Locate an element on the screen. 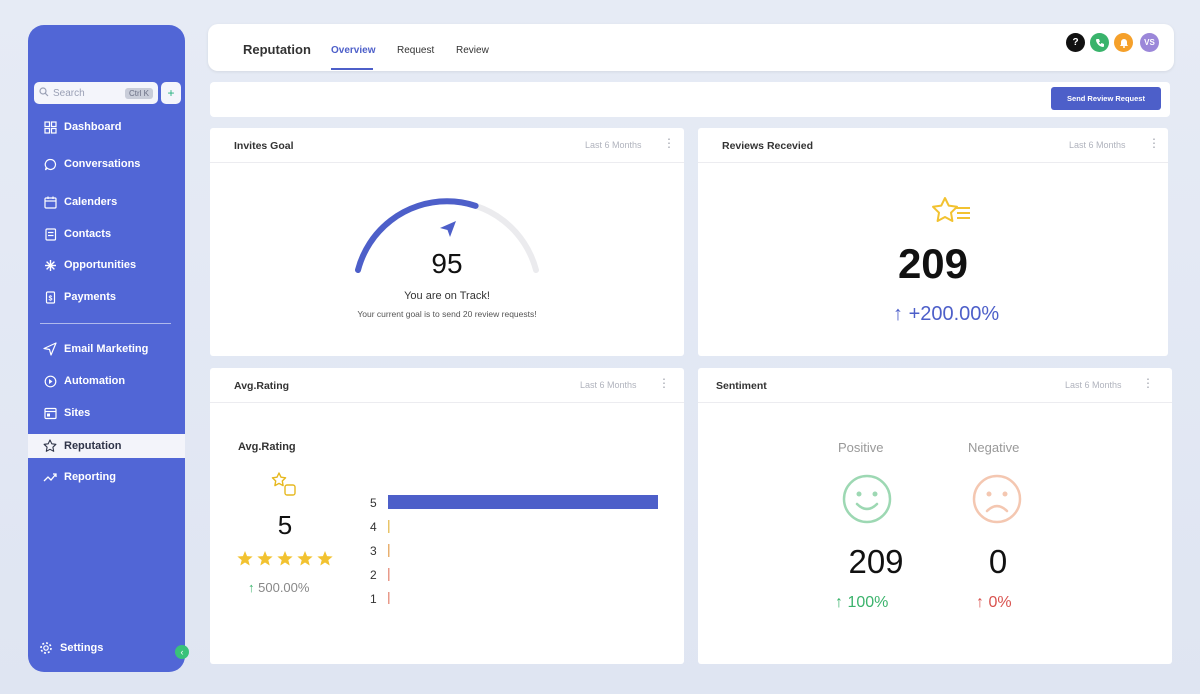 The height and width of the screenshot is (694, 1200). sidebar-item-payments: $ Payments is located at coordinates (106, 297).